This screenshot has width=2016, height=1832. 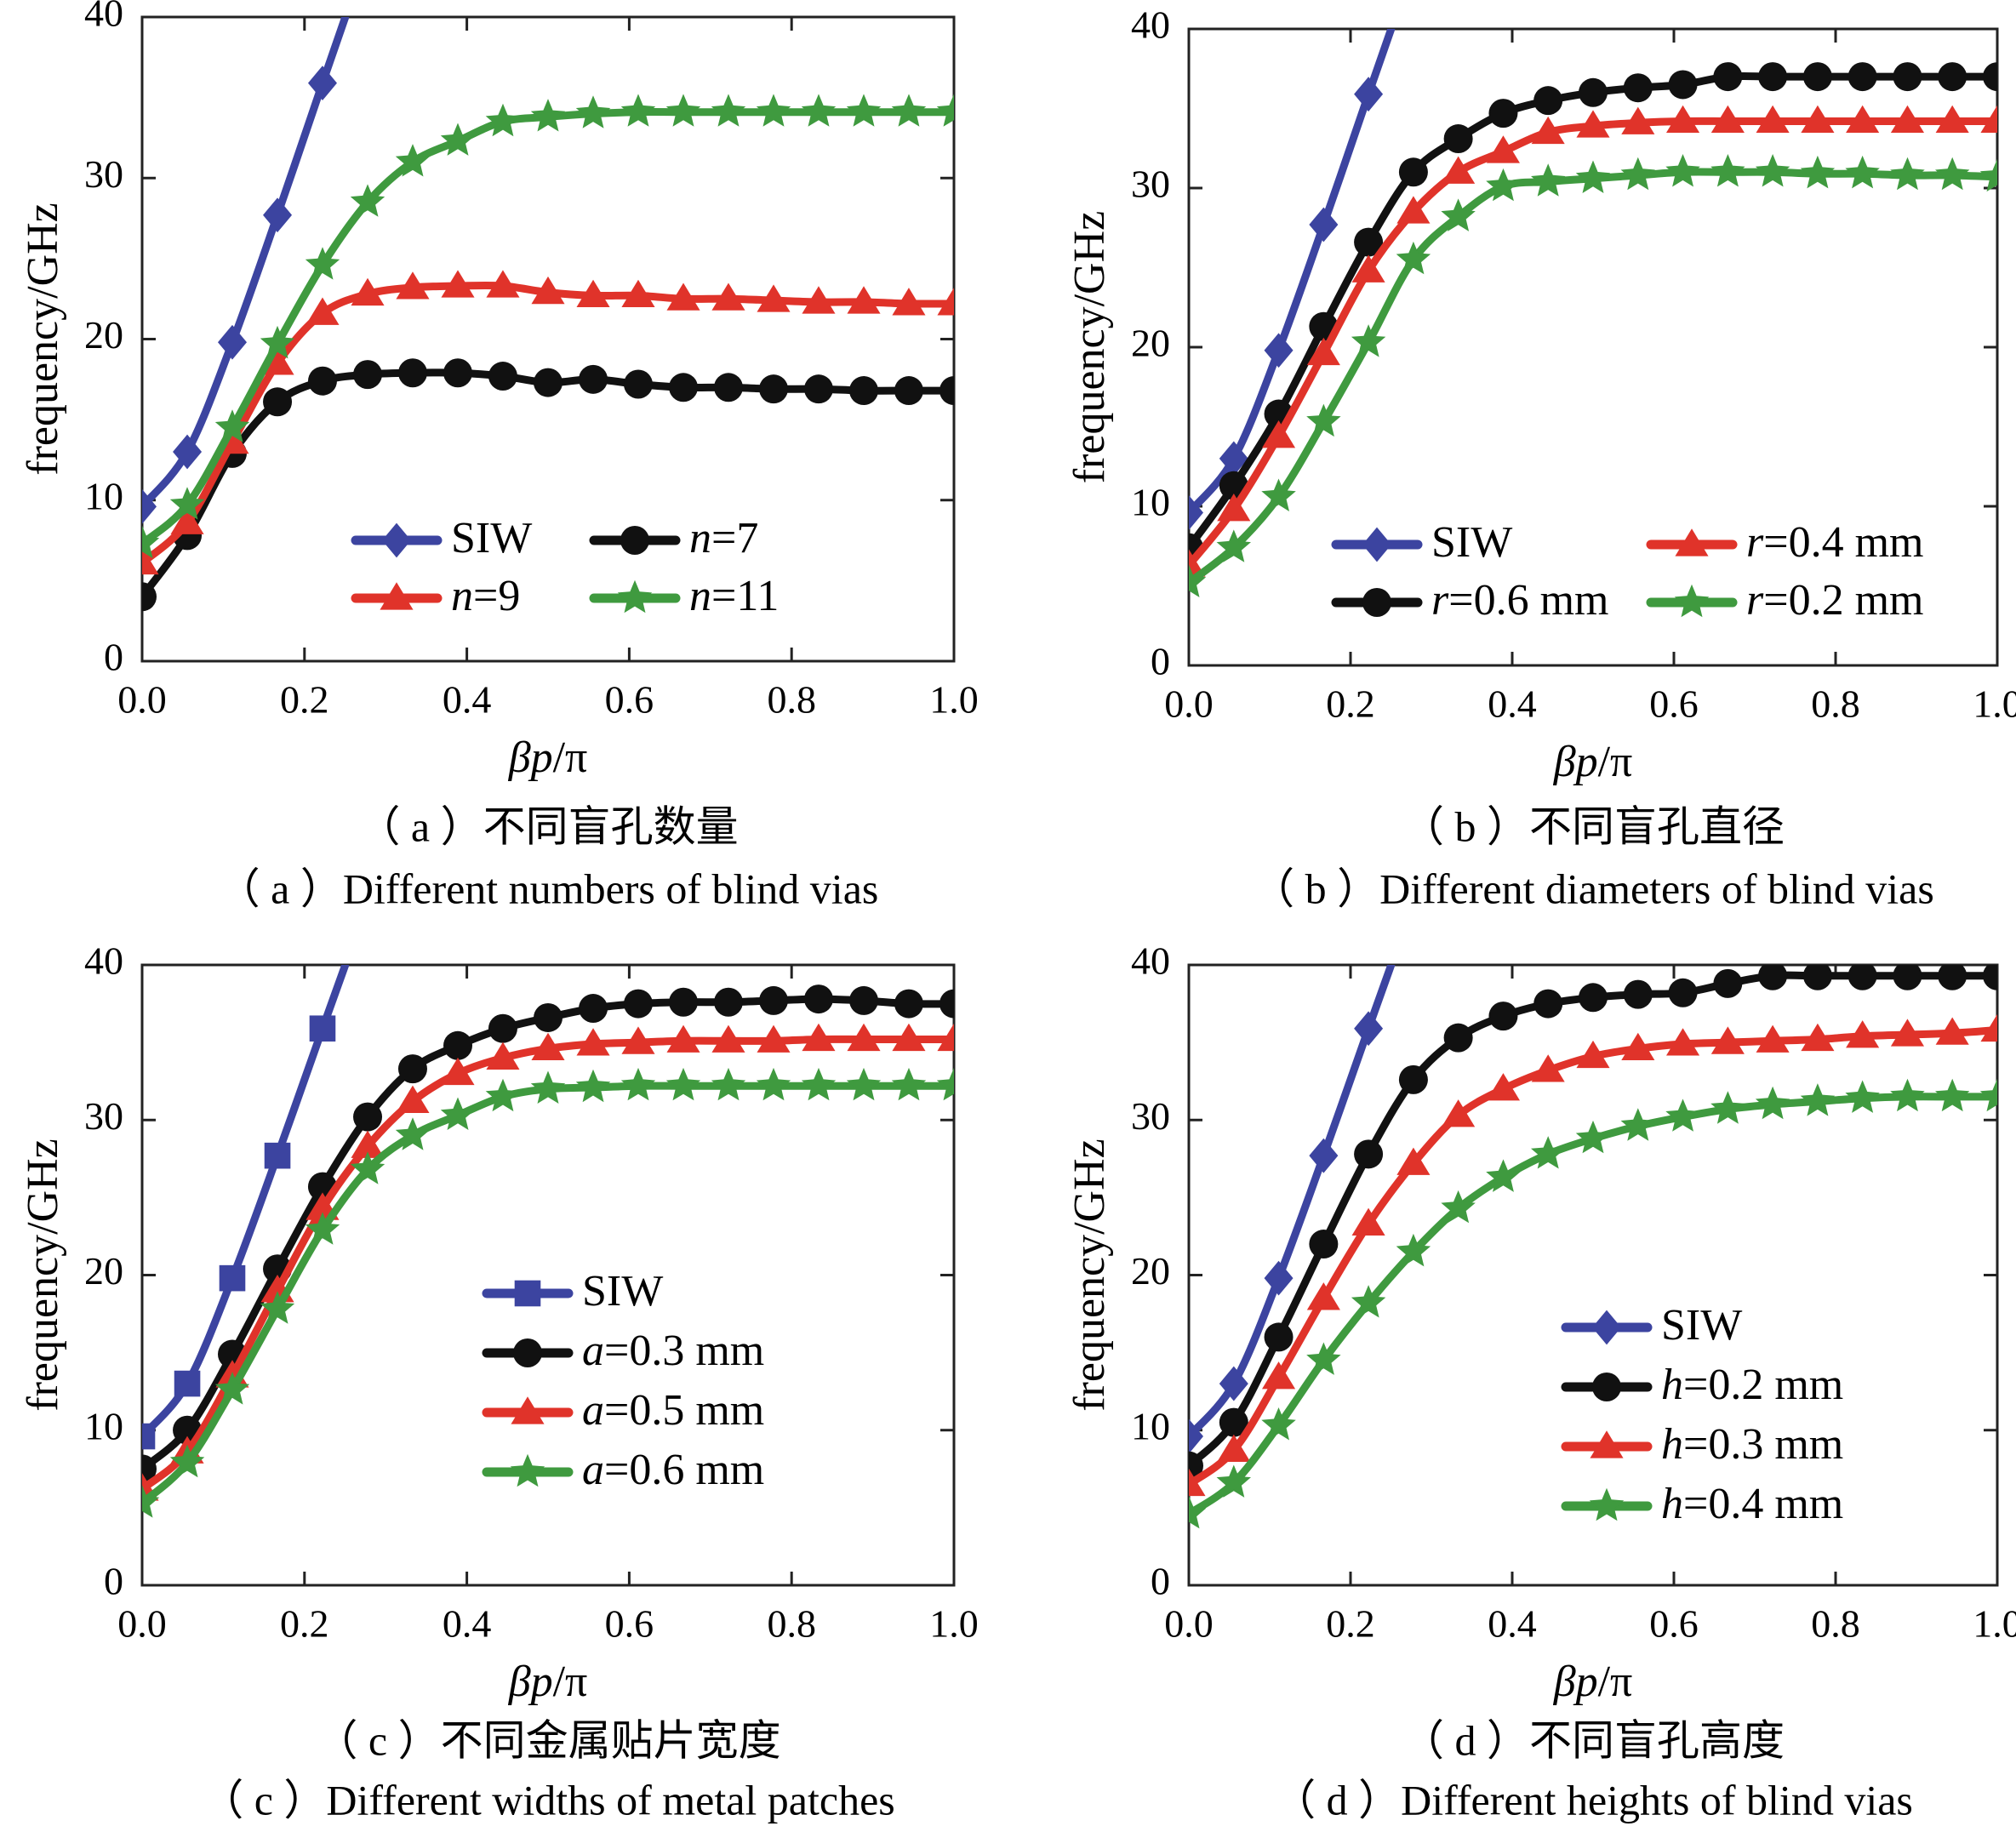 I want to click on series-layer, so click(x=1593, y=1247).